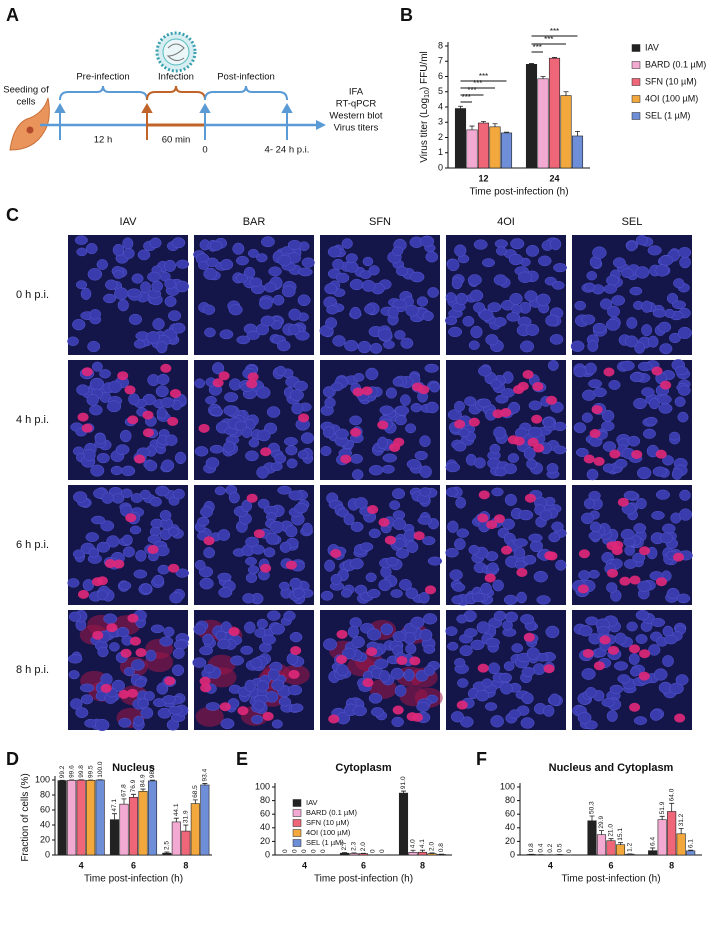  Describe the element at coordinates (471, 90) in the screenshot. I see `significance-label: ***` at that location.